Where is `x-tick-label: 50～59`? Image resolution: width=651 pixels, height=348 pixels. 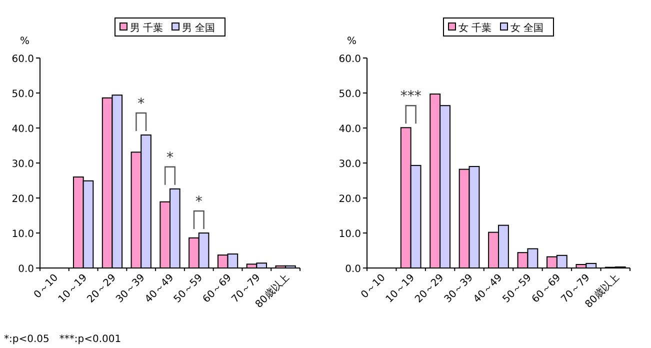 x-tick-label: 50～59 is located at coordinates (517, 289).